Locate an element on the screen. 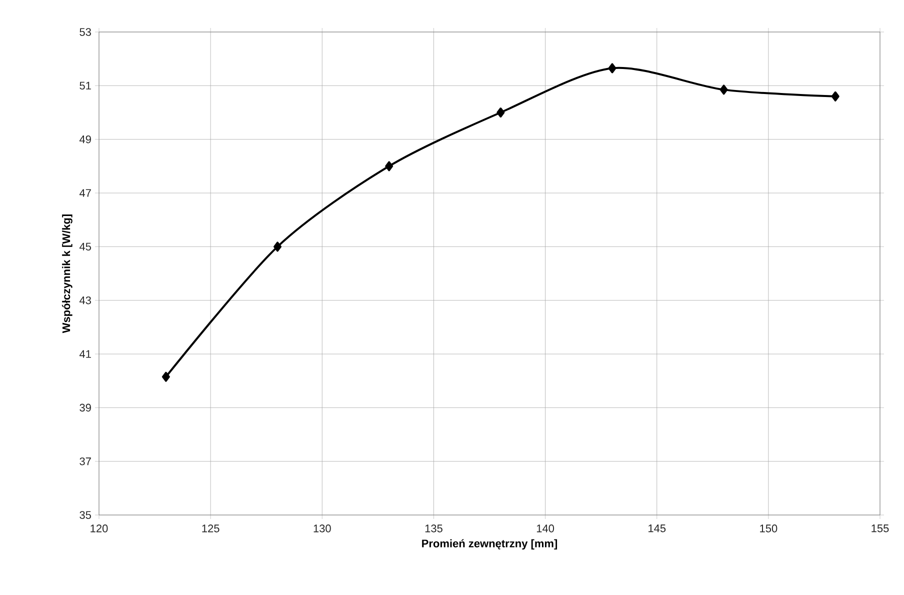  y-tick-label: 45 is located at coordinates (85, 246).